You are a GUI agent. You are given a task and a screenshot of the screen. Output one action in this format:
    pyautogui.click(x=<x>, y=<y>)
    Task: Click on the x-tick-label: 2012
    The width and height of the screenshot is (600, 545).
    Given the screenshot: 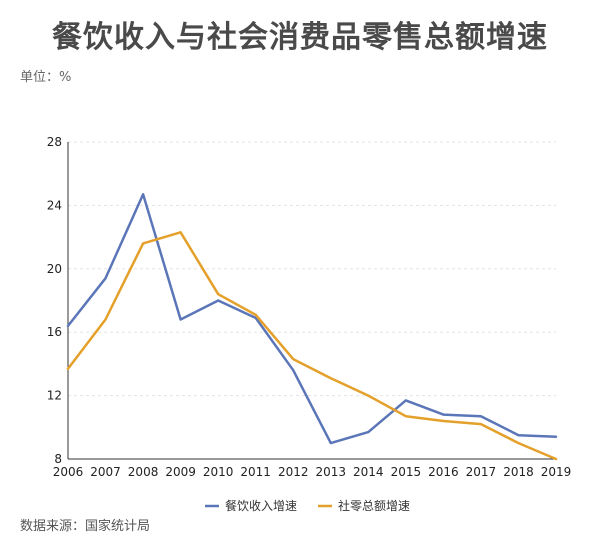 What is the action you would take?
    pyautogui.click(x=293, y=472)
    